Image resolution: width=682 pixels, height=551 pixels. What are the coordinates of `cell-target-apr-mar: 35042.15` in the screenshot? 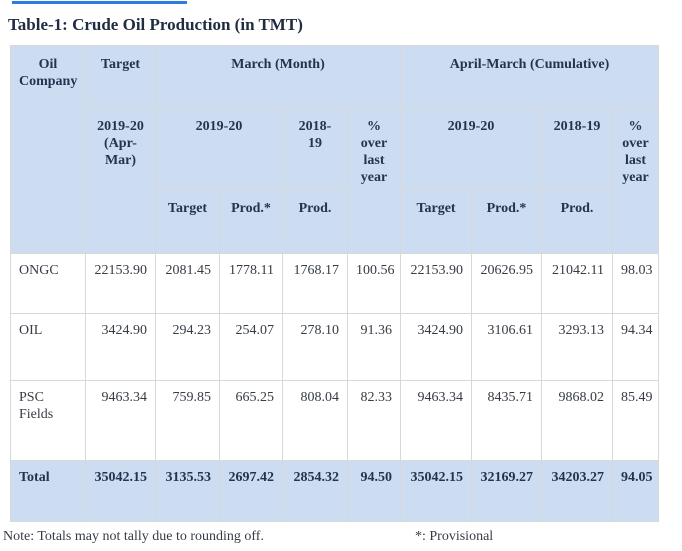 It's located at (120, 491).